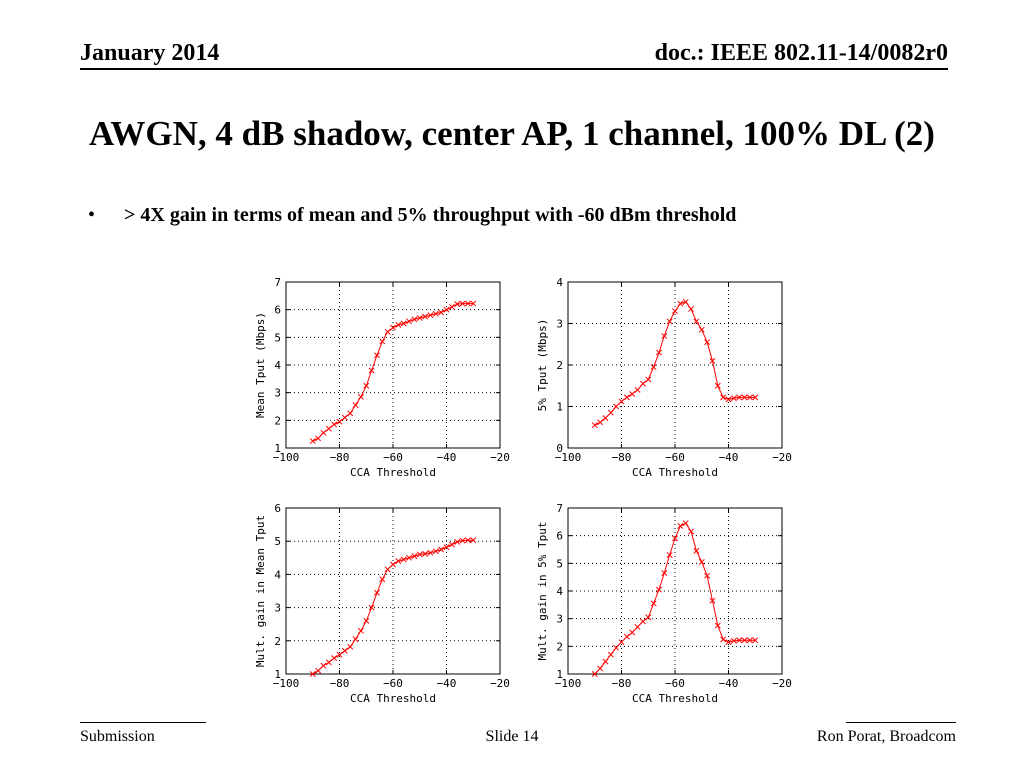 The image size is (1024, 768). I want to click on y-axis-label: 5% Tput (Mbps), so click(542, 365).